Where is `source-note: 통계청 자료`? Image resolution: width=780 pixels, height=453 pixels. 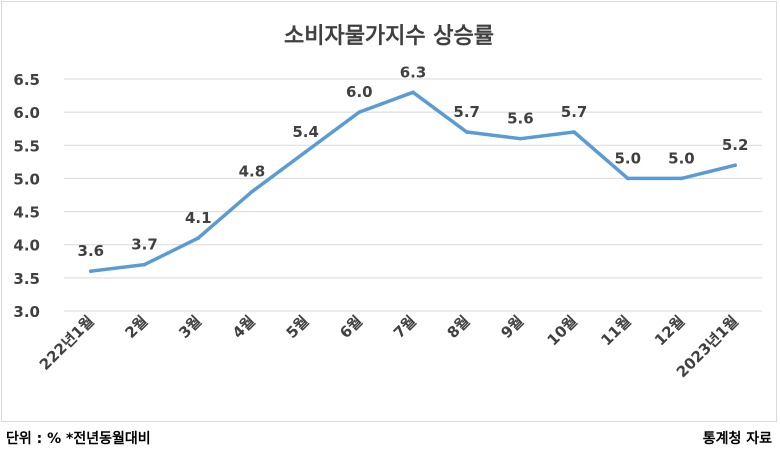
source-note: 통계청 자료 is located at coordinates (737, 439).